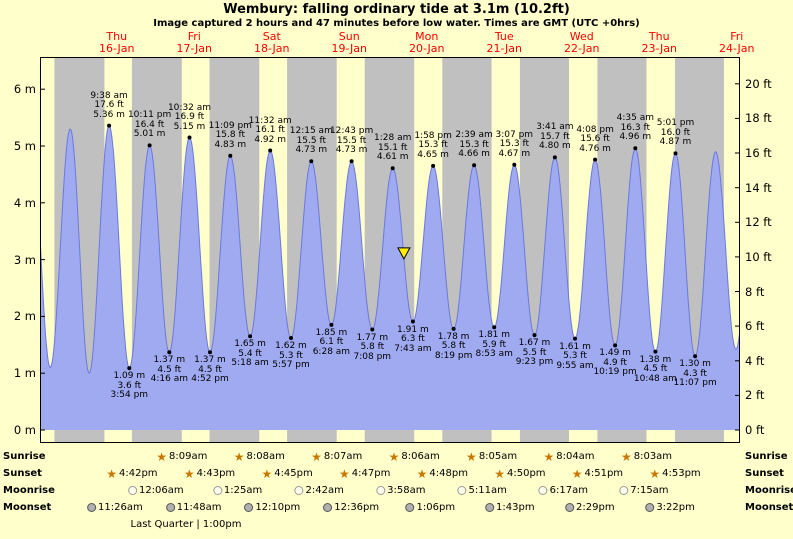 The image size is (793, 539). What do you see at coordinates (555, 137) in the screenshot?
I see `high-tide-annotation: 3:41 am 15.7 ft 4.80 m` at bounding box center [555, 137].